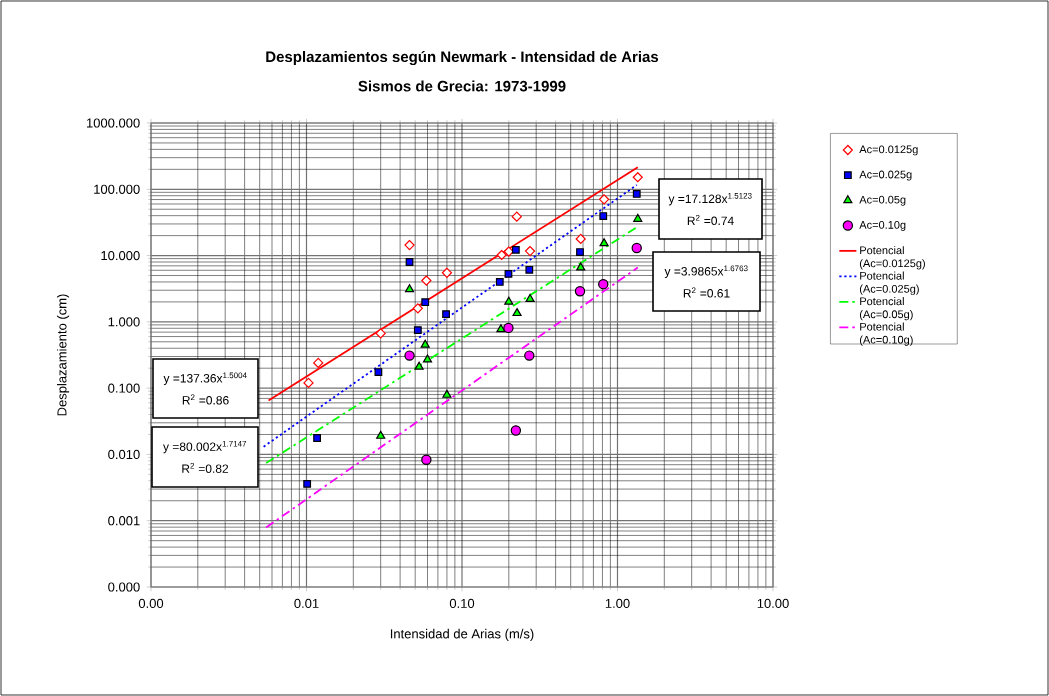 Image resolution: width=1049 pixels, height=696 pixels. I want to click on y-tick-label: 0.001, so click(124, 521).